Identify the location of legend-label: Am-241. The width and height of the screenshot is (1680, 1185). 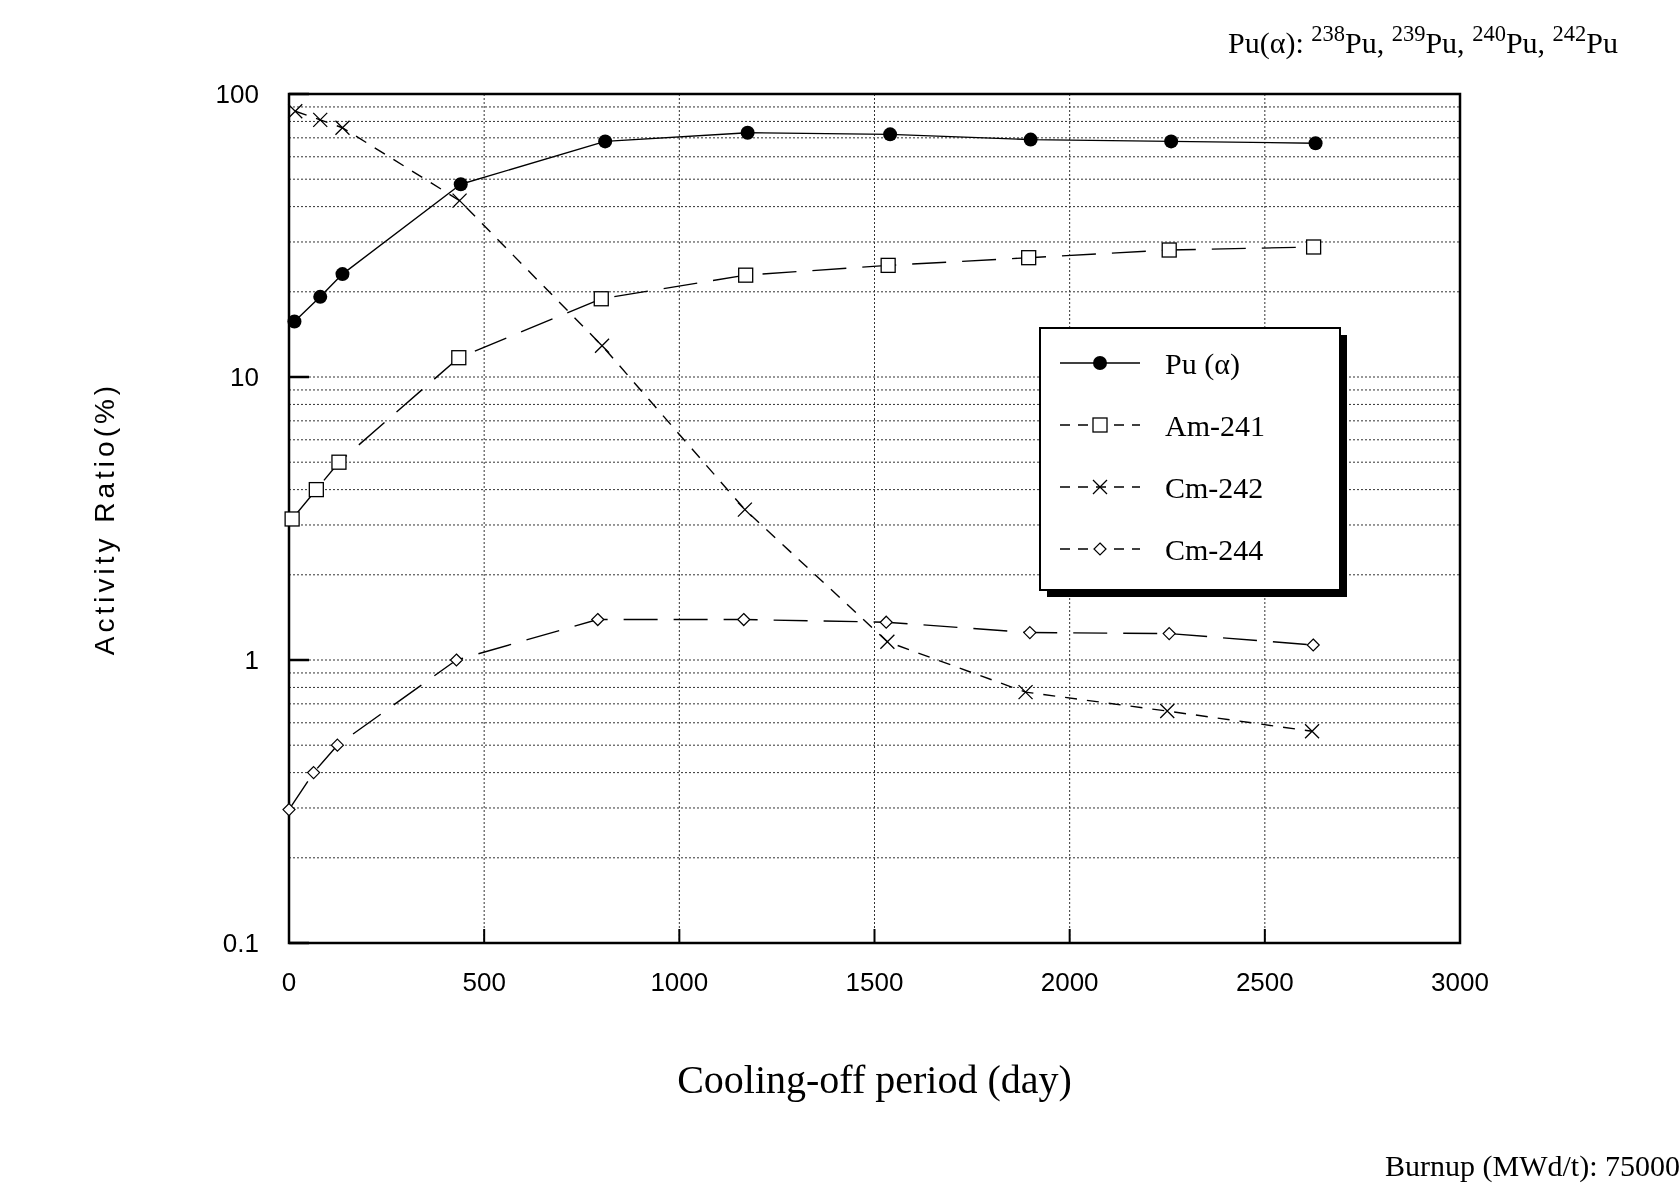
(1215, 425).